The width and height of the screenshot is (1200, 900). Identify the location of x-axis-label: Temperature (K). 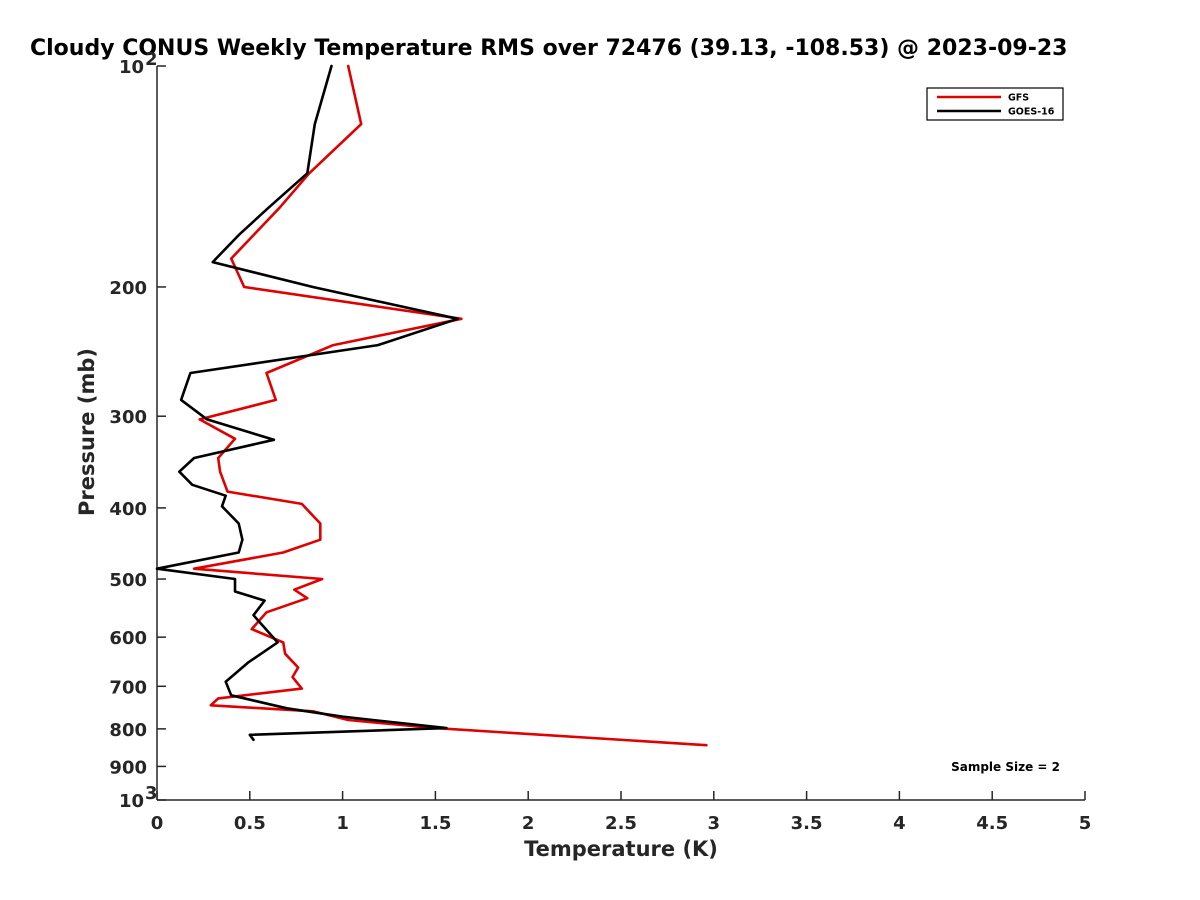
(621, 849).